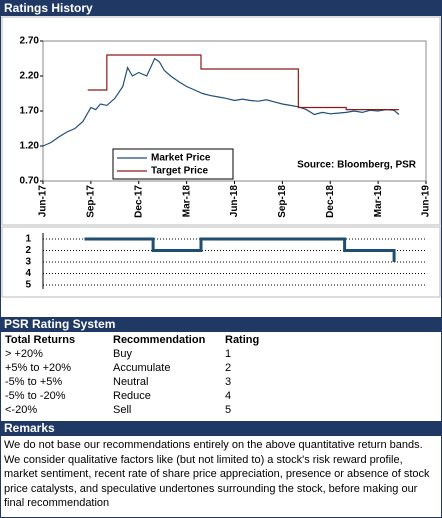  I want to click on column-header: Recommendation, so click(159, 340).